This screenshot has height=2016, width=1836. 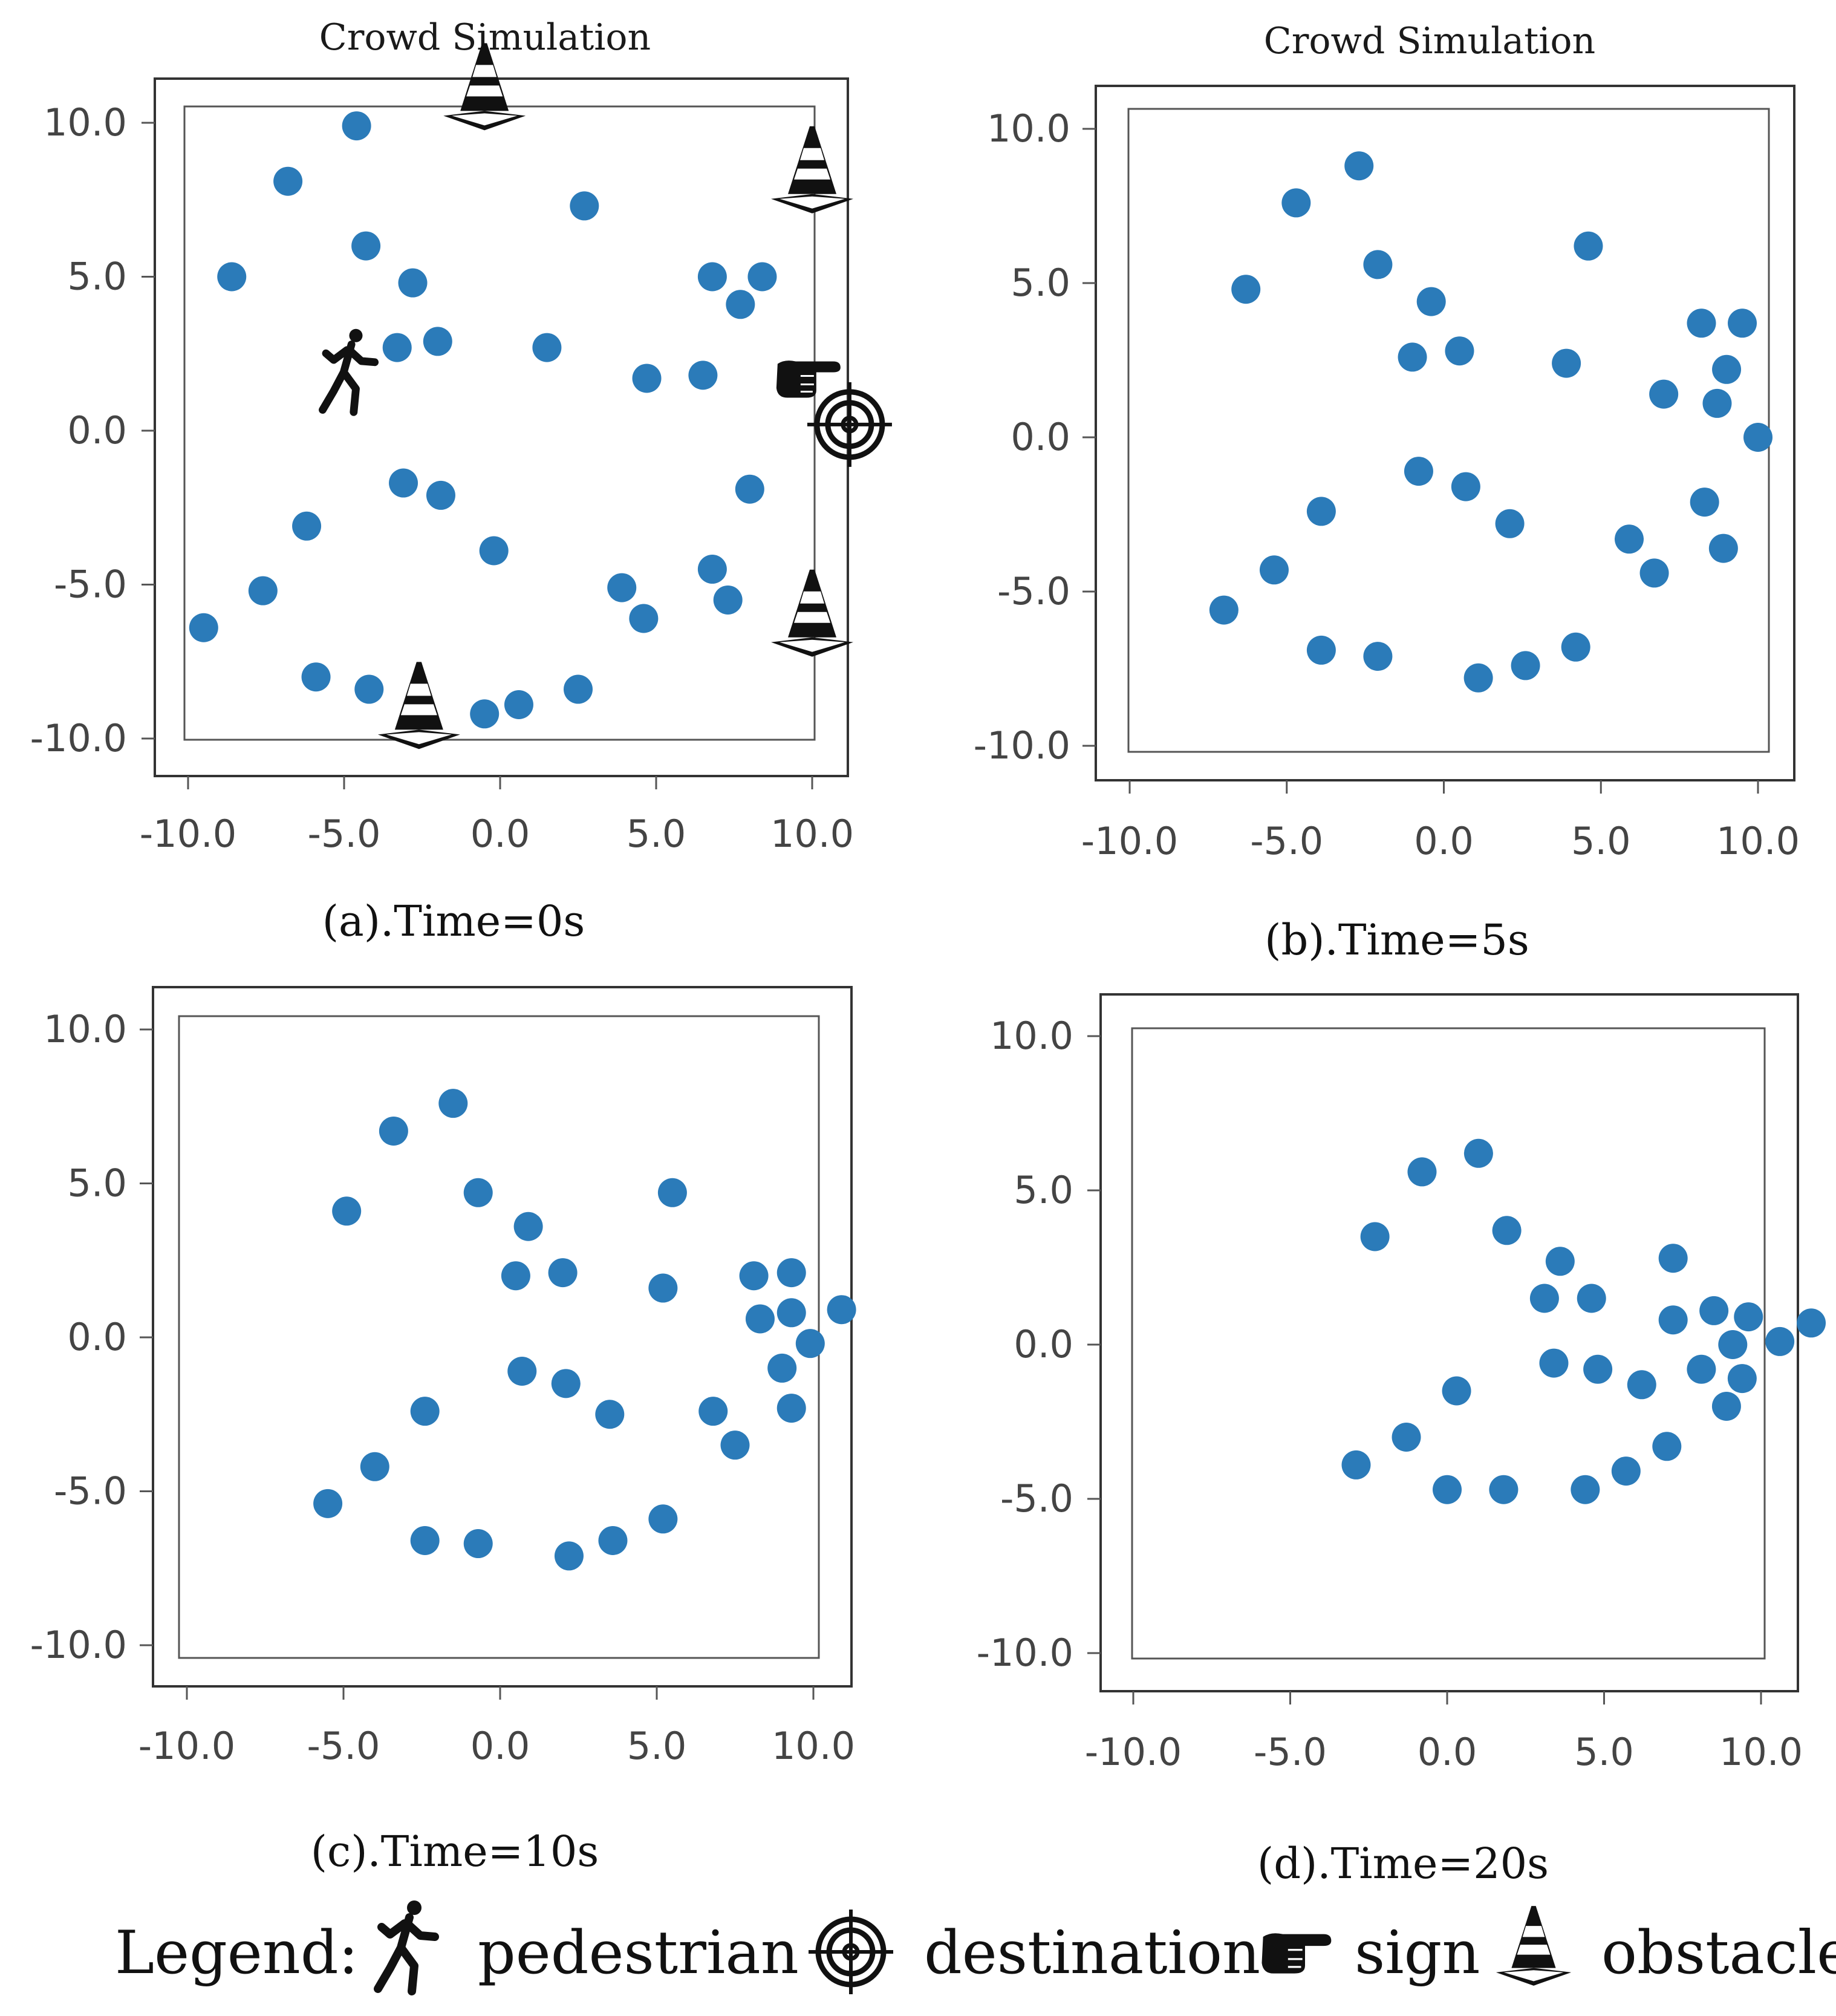 What do you see at coordinates (1397, 940) in the screenshot?
I see `panel-b-caption: (b).Time=5s` at bounding box center [1397, 940].